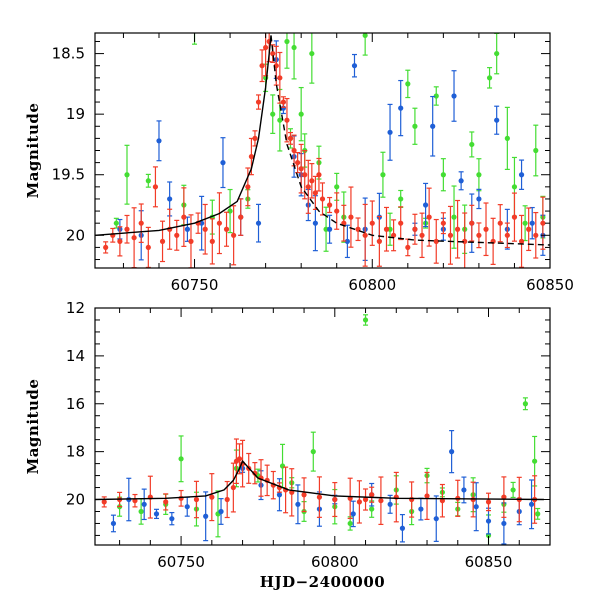 This screenshot has height=600, width=600. I want to click on x-tick-label: 60850, so click(489, 562).